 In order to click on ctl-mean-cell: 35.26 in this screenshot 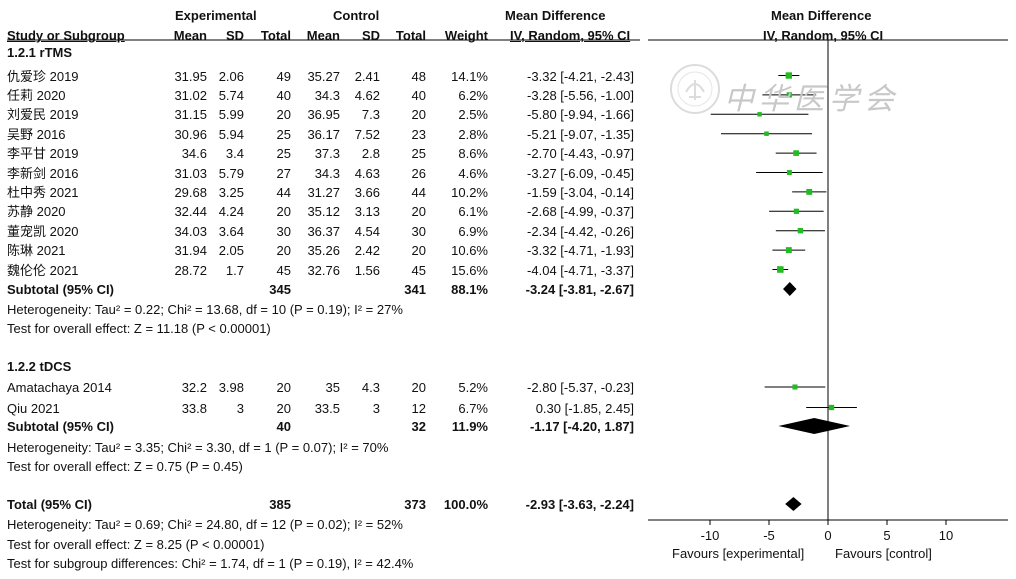, I will do `click(323, 251)`.